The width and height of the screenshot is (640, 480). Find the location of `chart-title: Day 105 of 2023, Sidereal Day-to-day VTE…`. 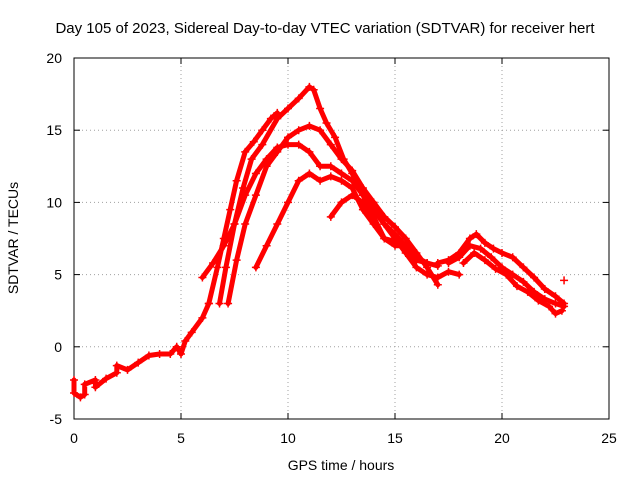

chart-title: Day 105 of 2023, Sidereal Day-to-day VTE… is located at coordinates (325, 28).